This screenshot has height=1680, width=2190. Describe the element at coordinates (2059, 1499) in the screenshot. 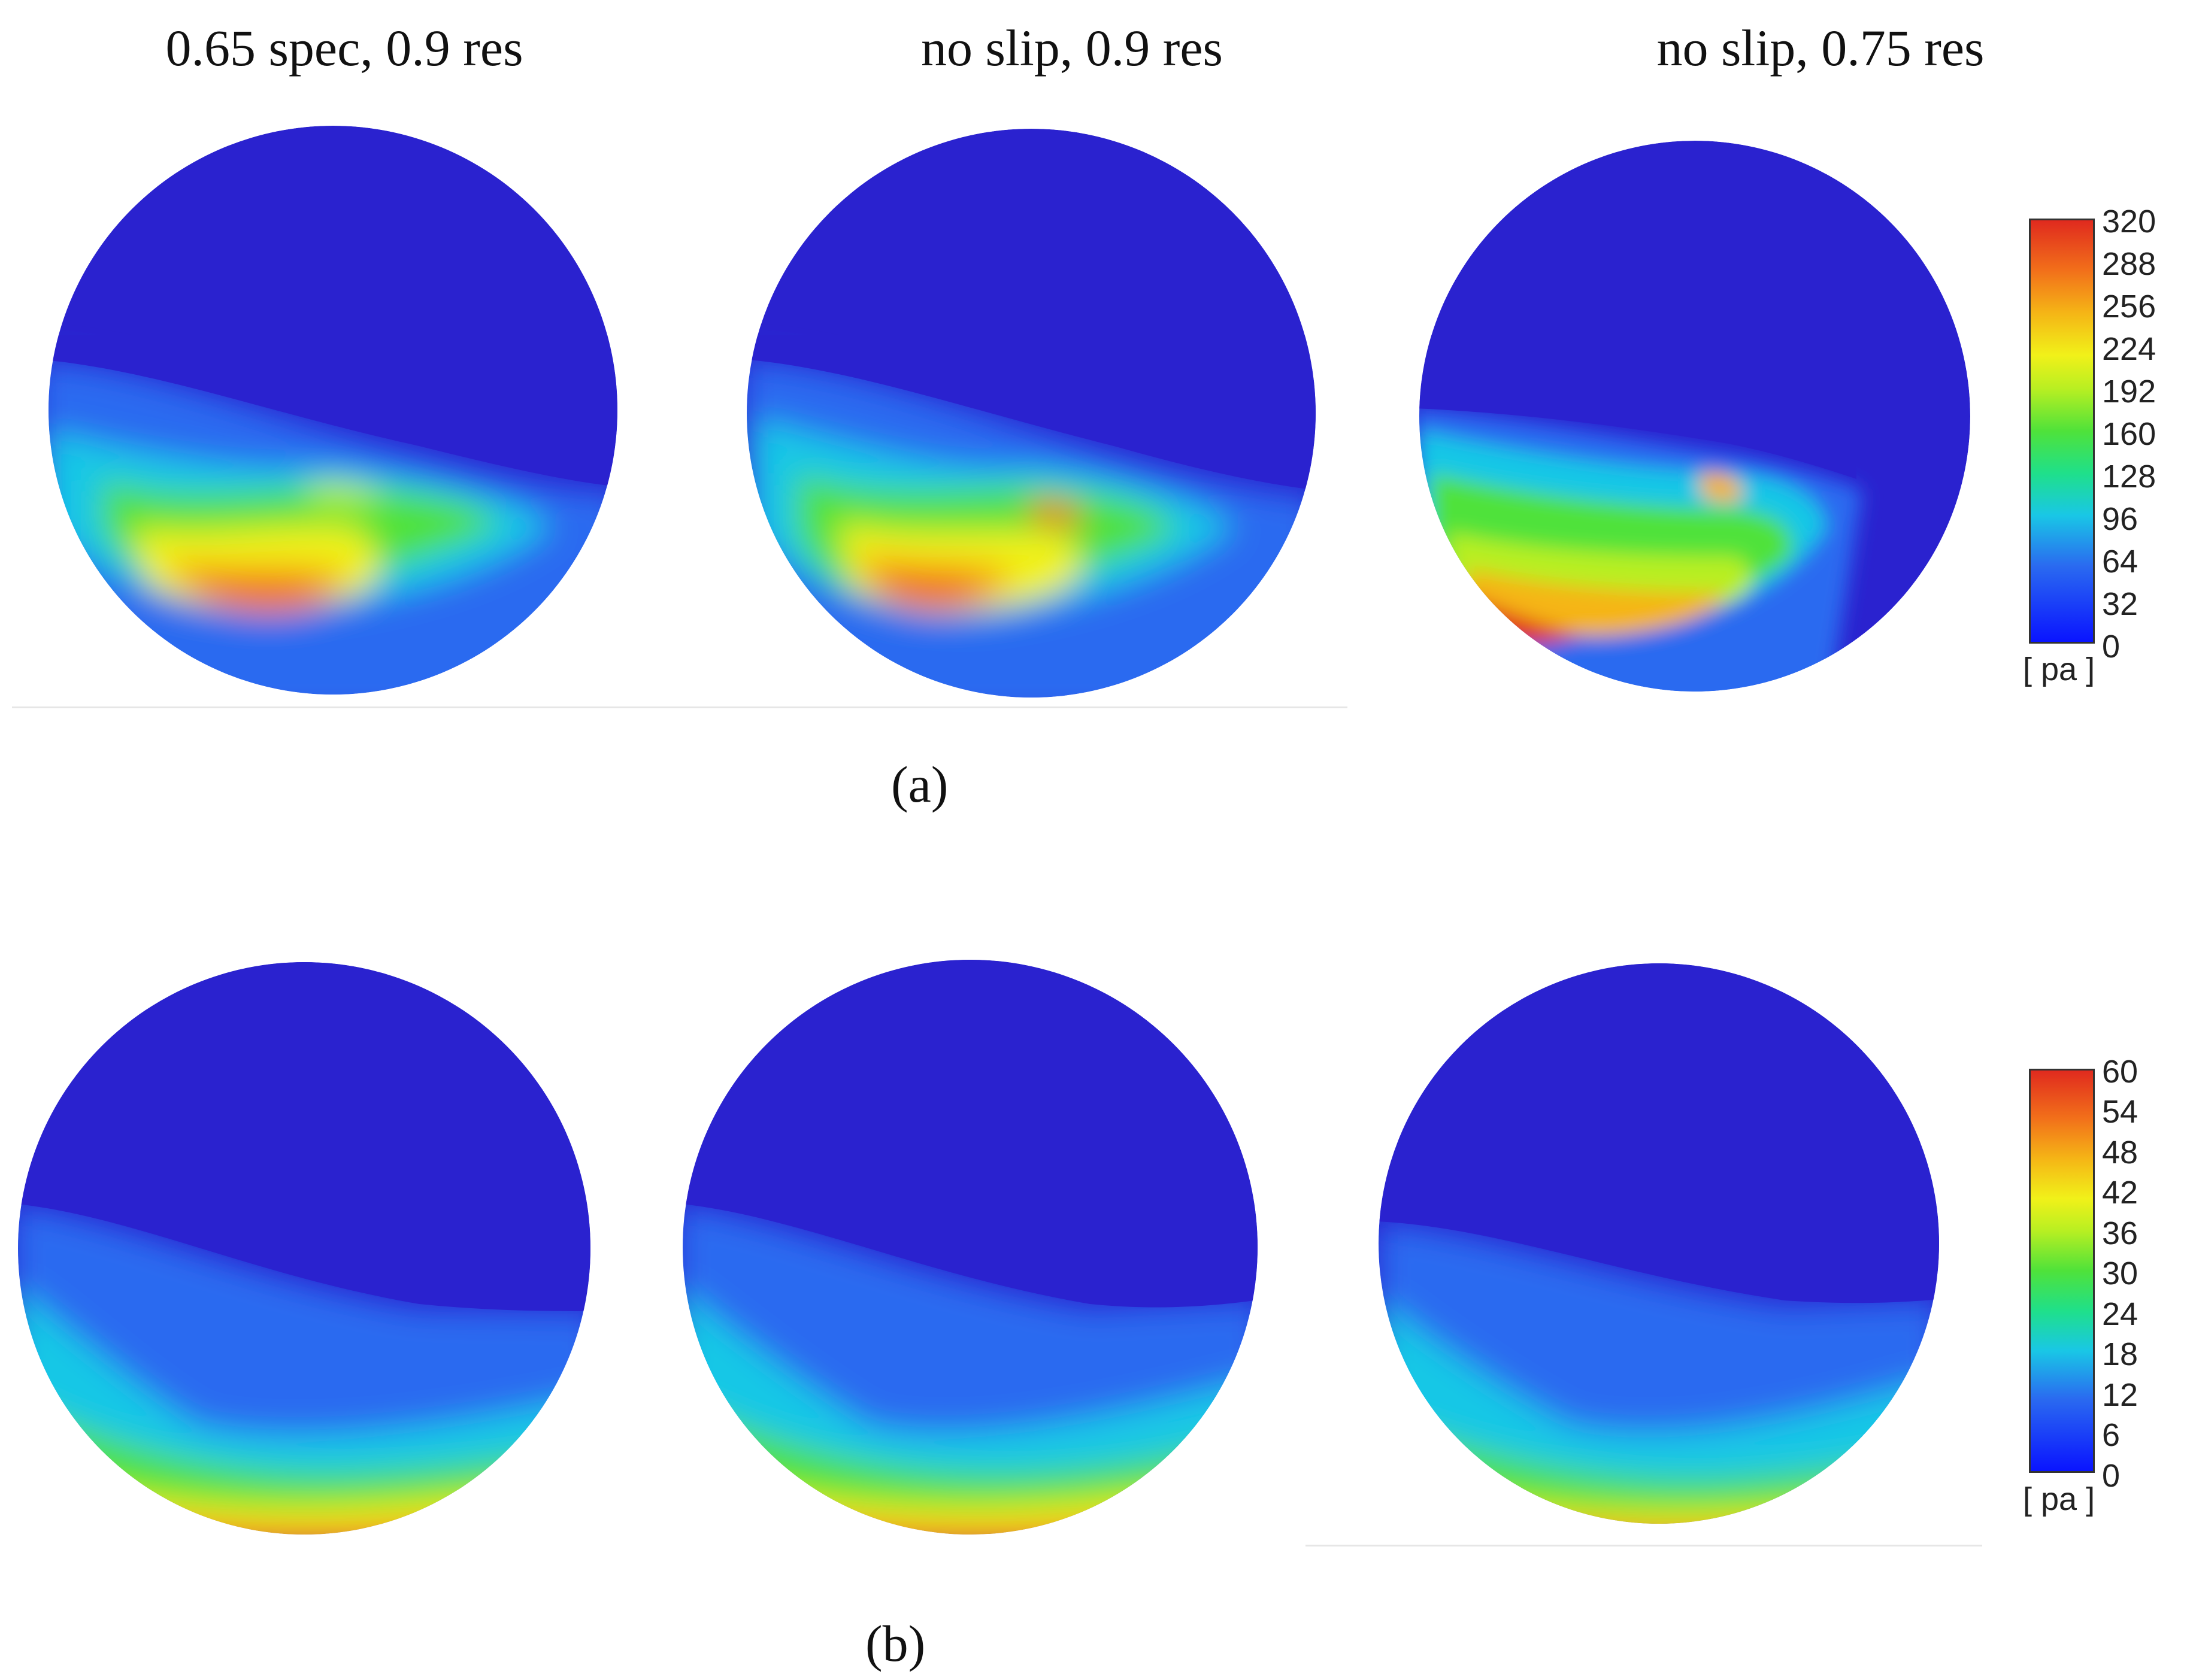

I see `colorbar-b-unit: [ pa ]` at that location.